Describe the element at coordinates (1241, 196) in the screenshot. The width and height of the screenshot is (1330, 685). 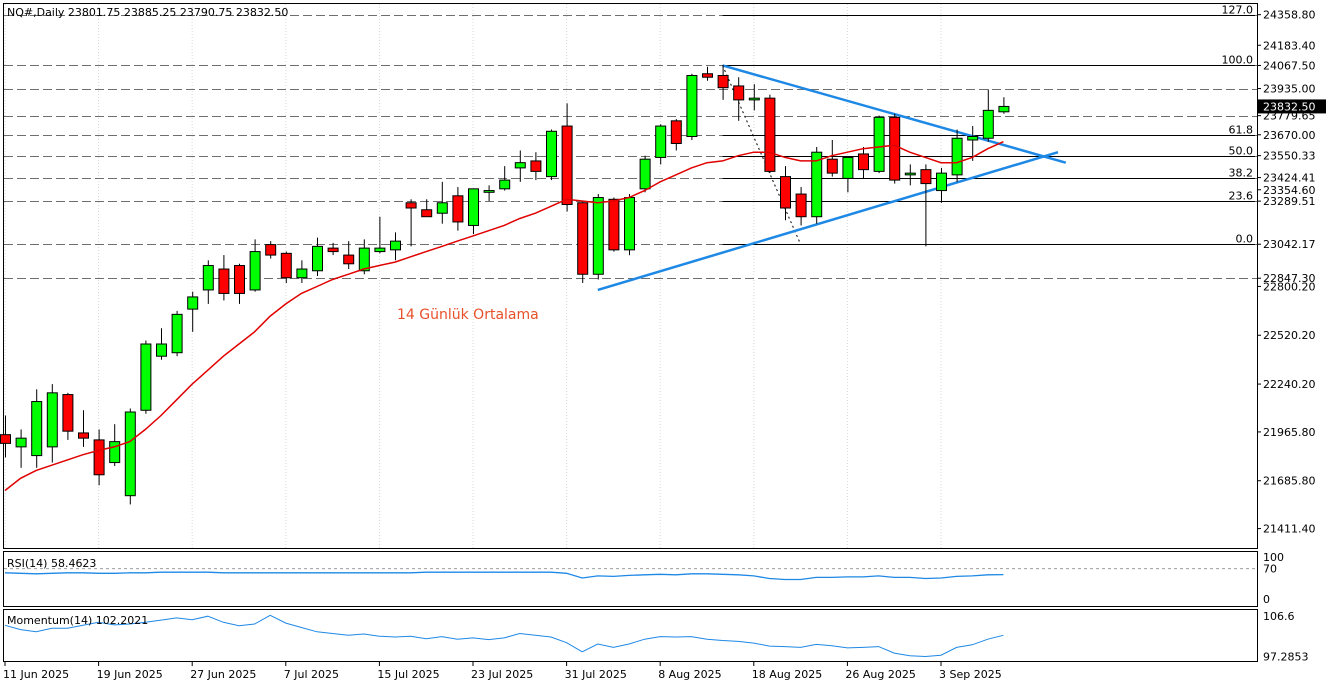
I see `fib-level-label: 23.6` at that location.